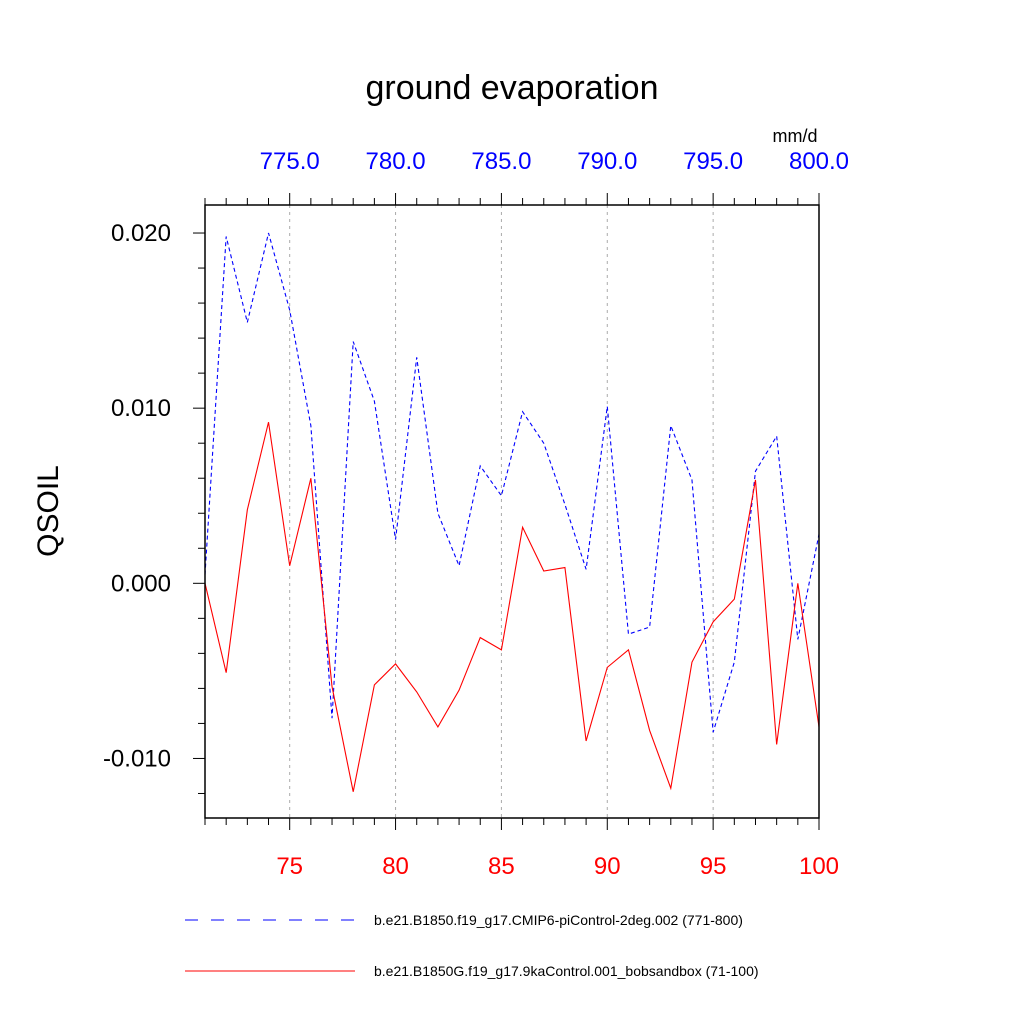 The width and height of the screenshot is (1024, 1024). I want to click on x-top-tick-label: 795.0, so click(713, 161).